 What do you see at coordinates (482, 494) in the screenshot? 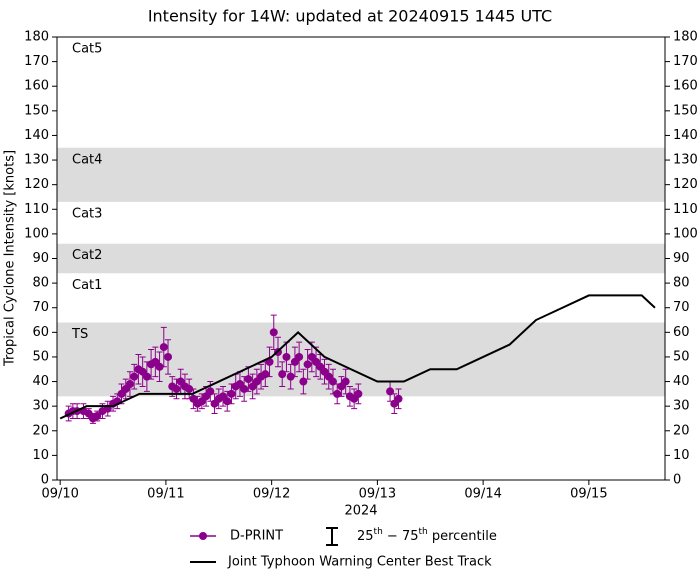
I see `x-tick-label: 09/14` at bounding box center [482, 494].